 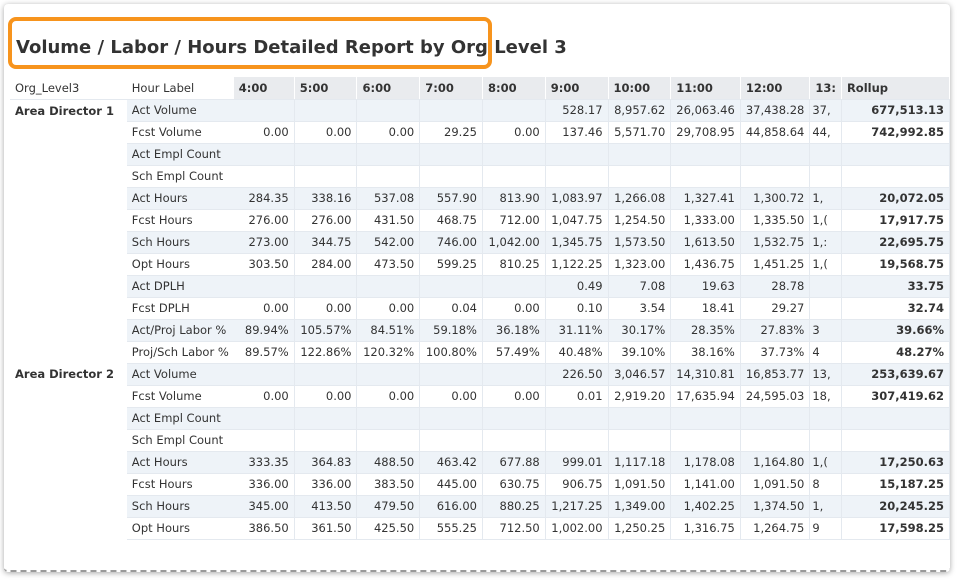 What do you see at coordinates (640, 198) in the screenshot?
I see `cell: 1,266.08` at bounding box center [640, 198].